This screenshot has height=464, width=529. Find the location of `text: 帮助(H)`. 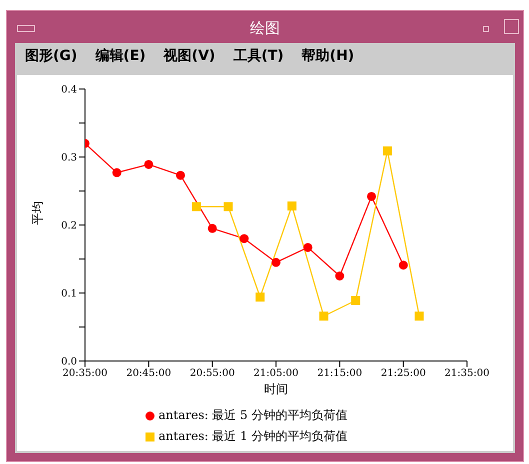

text: 帮助(H) is located at coordinates (328, 56).